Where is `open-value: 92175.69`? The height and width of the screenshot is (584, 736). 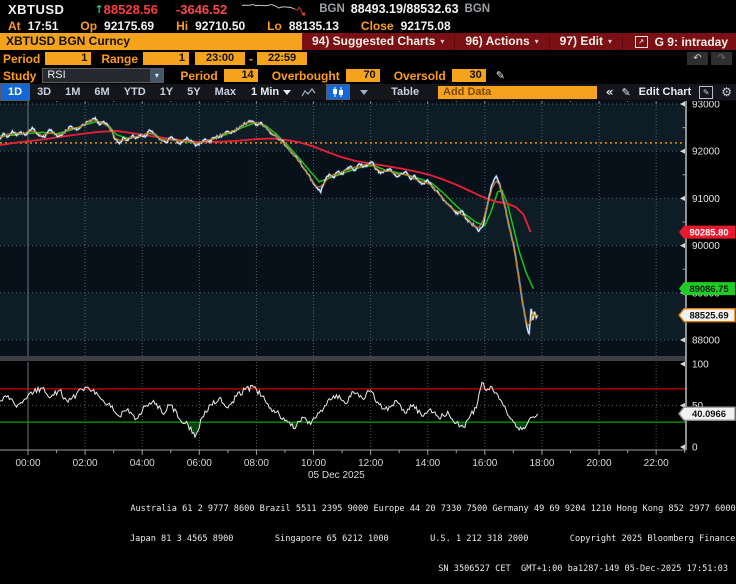 open-value: 92175.69 is located at coordinates (129, 25).